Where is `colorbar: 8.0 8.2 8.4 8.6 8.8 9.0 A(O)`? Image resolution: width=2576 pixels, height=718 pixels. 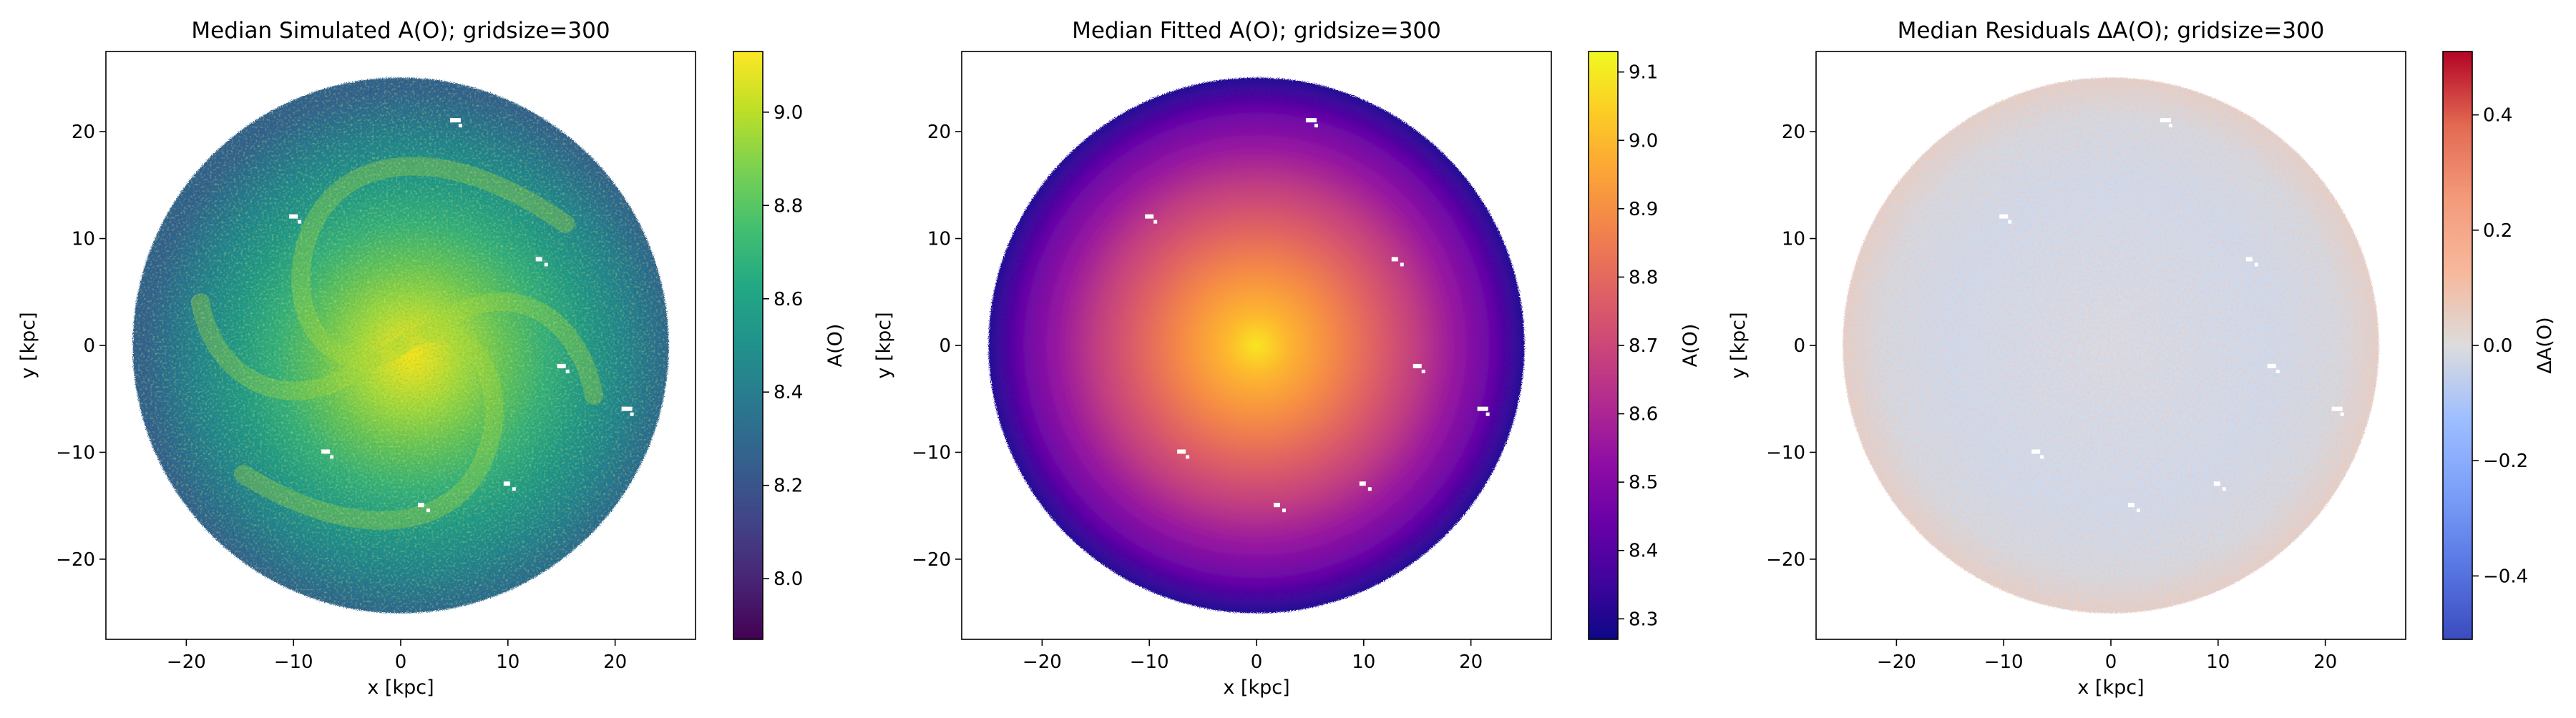 colorbar: 8.0 8.2 8.4 8.6 8.8 9.0 A(O) is located at coordinates (790, 345).